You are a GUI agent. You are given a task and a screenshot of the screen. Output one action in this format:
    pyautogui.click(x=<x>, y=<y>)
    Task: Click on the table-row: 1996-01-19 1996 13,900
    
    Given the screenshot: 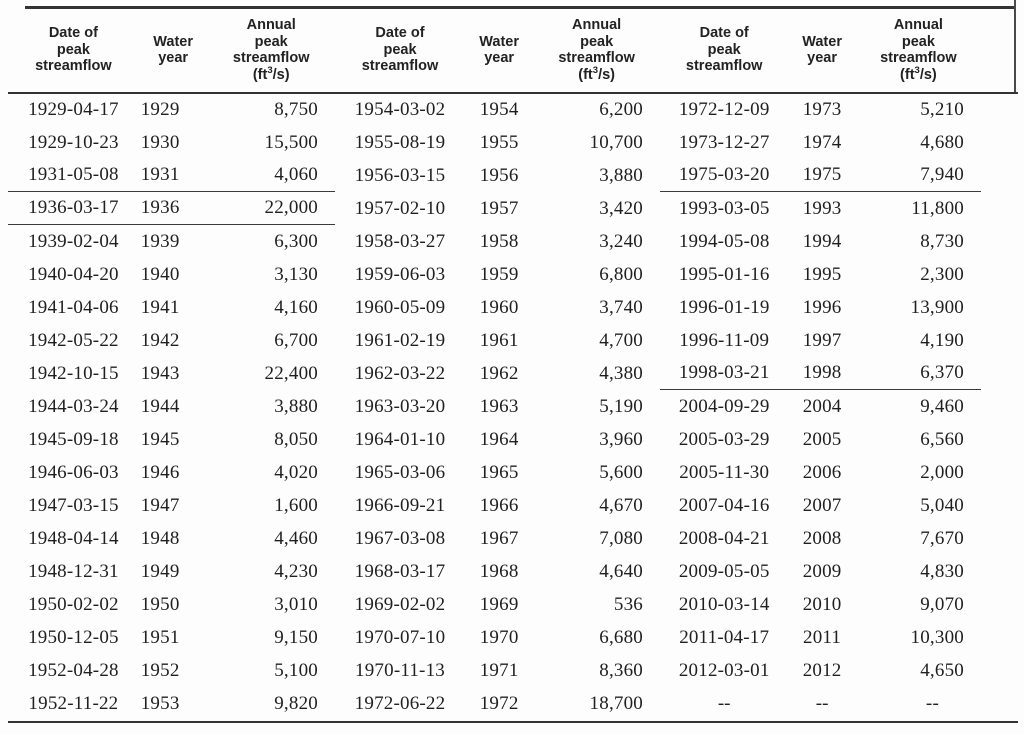 What is the action you would take?
    pyautogui.click(x=820, y=307)
    